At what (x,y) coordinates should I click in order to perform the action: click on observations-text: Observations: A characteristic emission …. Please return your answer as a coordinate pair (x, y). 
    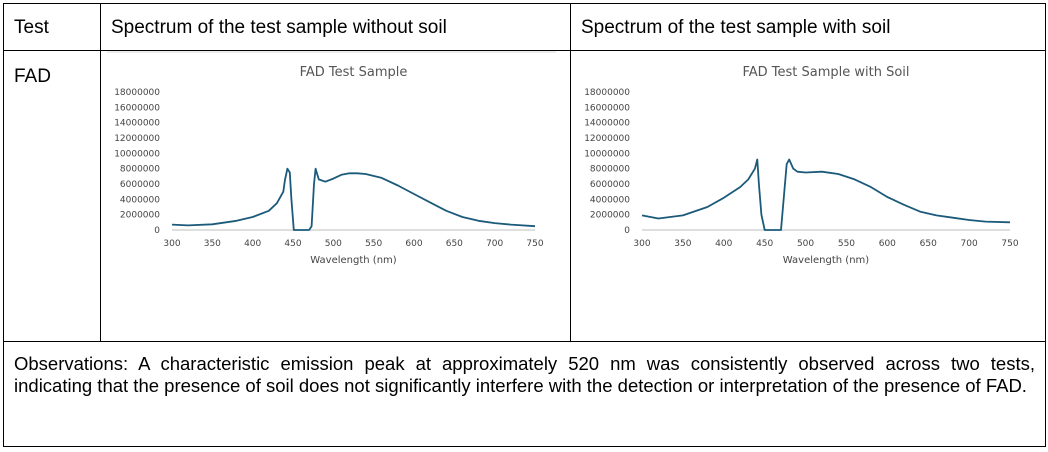
    Looking at the image, I should click on (524, 374).